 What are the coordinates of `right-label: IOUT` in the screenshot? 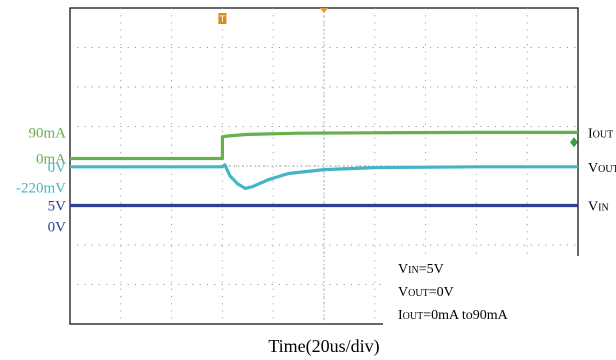 It's located at (600, 133).